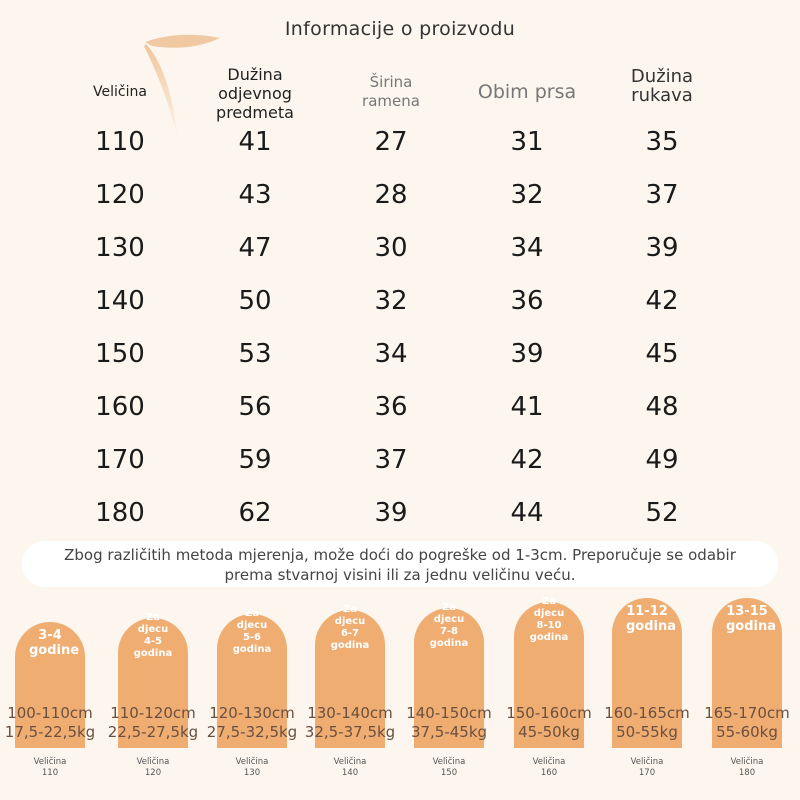 Image resolution: width=800 pixels, height=800 pixels. Describe the element at coordinates (120, 248) in the screenshot. I see `table-cell: 130` at that location.